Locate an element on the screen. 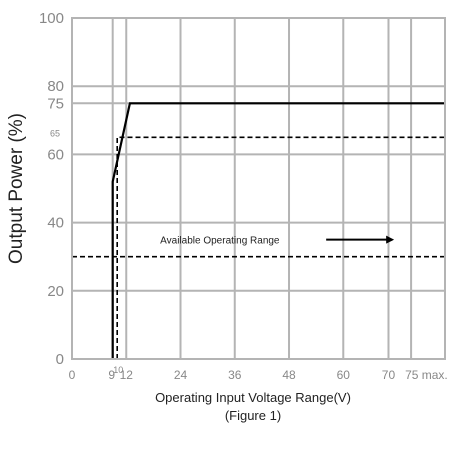 This screenshot has width=475, height=457. x-tick-label-24: 24 is located at coordinates (181, 375).